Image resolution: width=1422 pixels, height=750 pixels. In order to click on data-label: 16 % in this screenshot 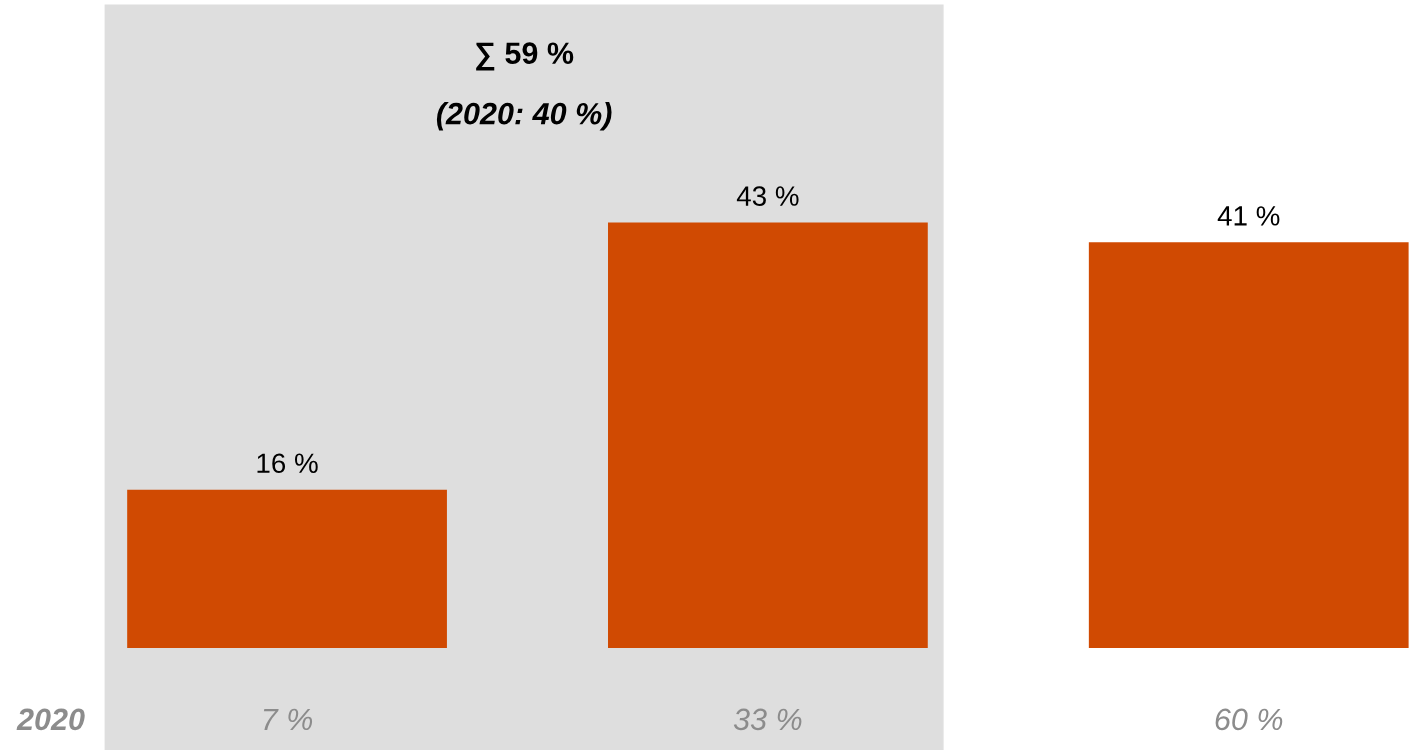, I will do `click(287, 463)`.